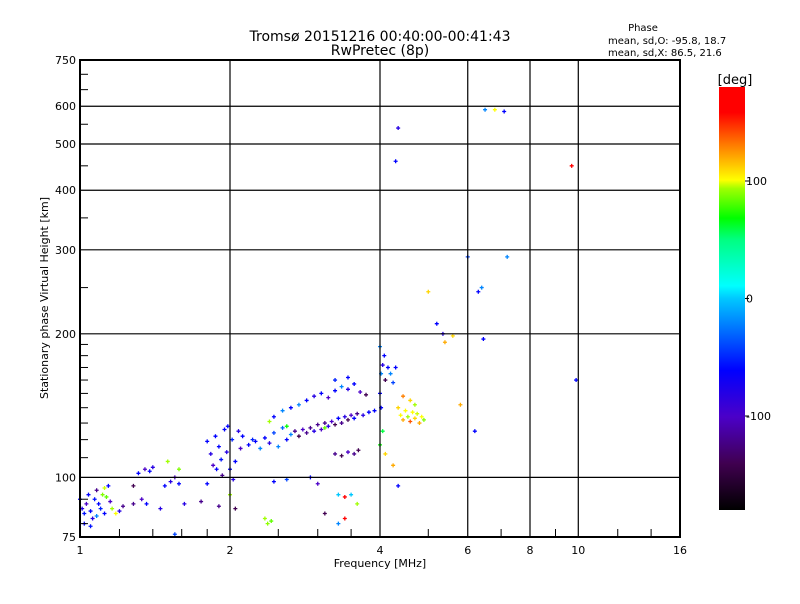  I want to click on colorbar-tick-label: 0, so click(749, 299).